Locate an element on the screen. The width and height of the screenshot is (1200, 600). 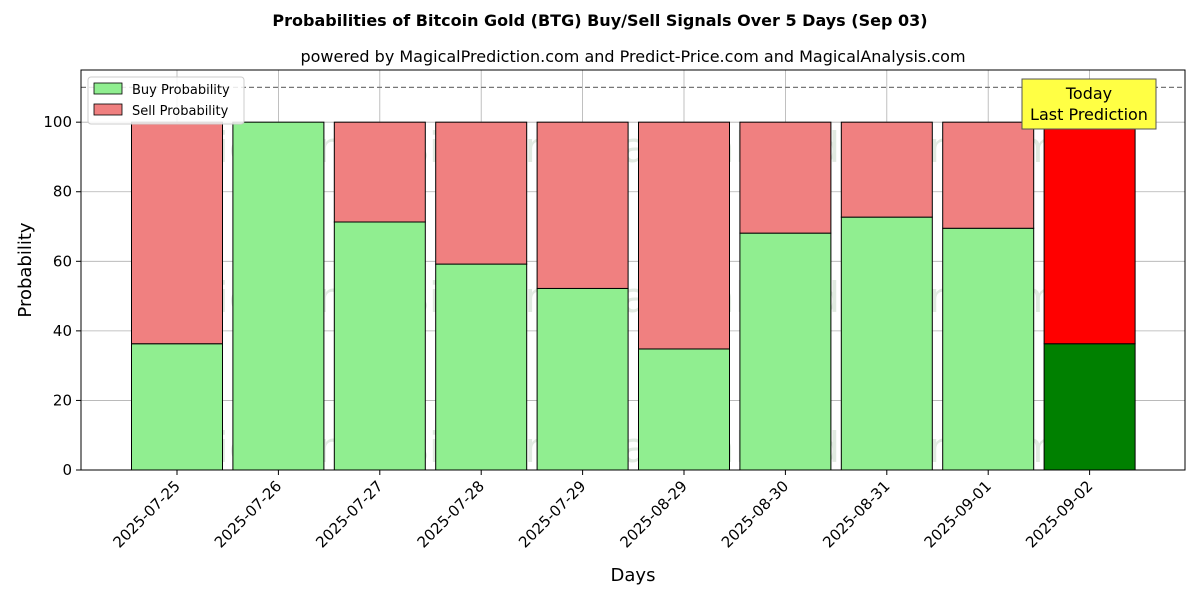
y-axis-label: Probability is located at coordinates (25, 269).